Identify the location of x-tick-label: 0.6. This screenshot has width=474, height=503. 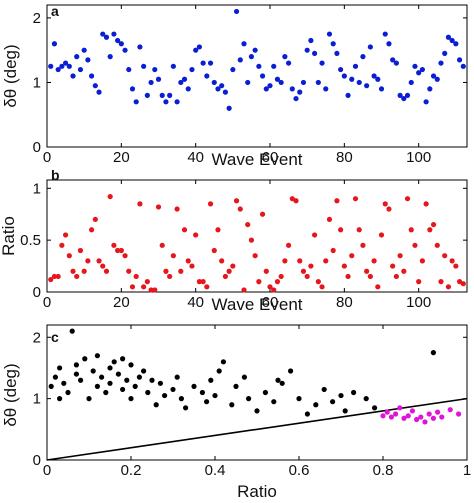
(299, 470).